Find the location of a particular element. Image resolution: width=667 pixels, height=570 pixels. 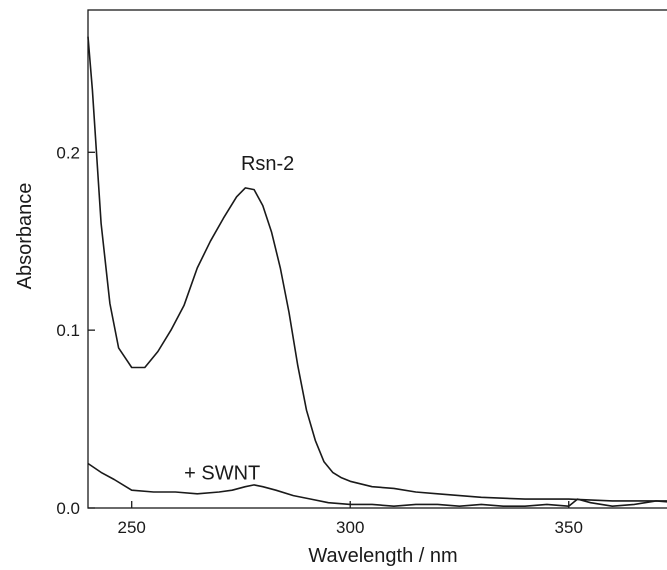

annotations: Rsn-2 + SWNT is located at coordinates (239, 318).